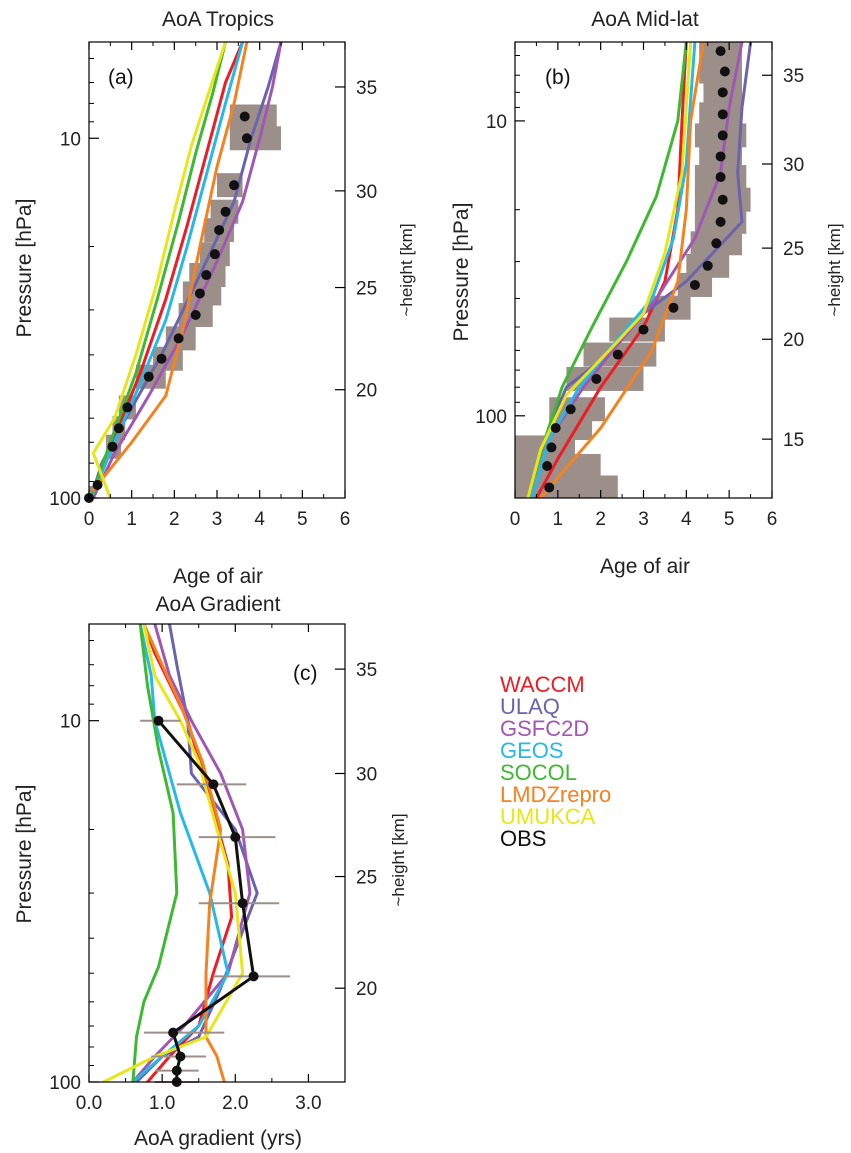 The image size is (851, 1153). I want to click on panel-c-y-axis-label: Pressure [hPa], so click(24, 854).